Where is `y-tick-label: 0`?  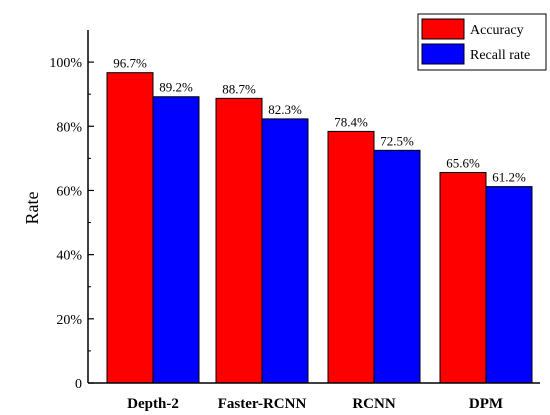
y-tick-label: 0 is located at coordinates (78, 384).